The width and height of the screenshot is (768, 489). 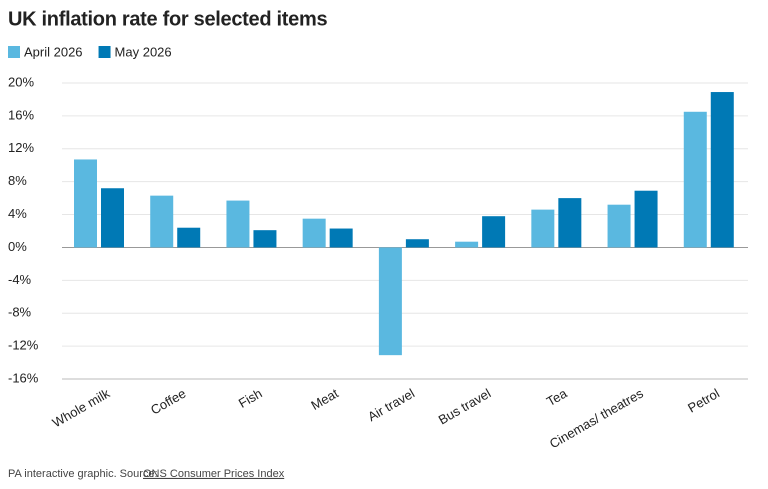 What do you see at coordinates (20, 312) in the screenshot?
I see `y-tick-label: -8%` at bounding box center [20, 312].